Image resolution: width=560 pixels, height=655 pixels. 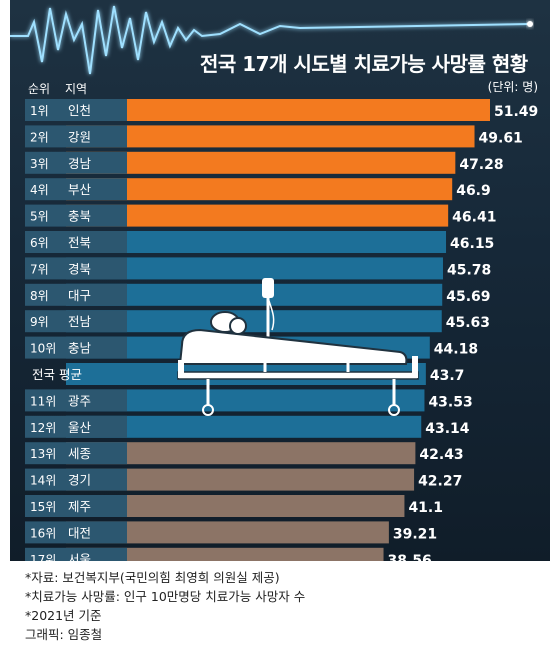 I want to click on region-label: 강원, so click(x=79, y=136).